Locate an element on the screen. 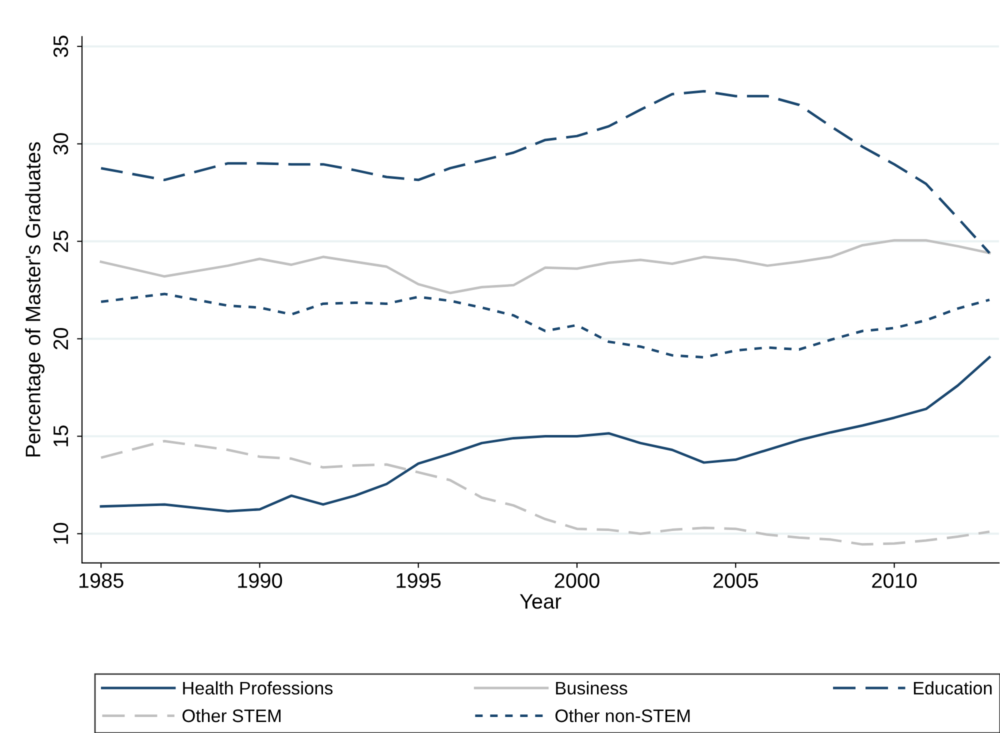 The height and width of the screenshot is (733, 1000). y-tick-label: 30 is located at coordinates (60, 144).